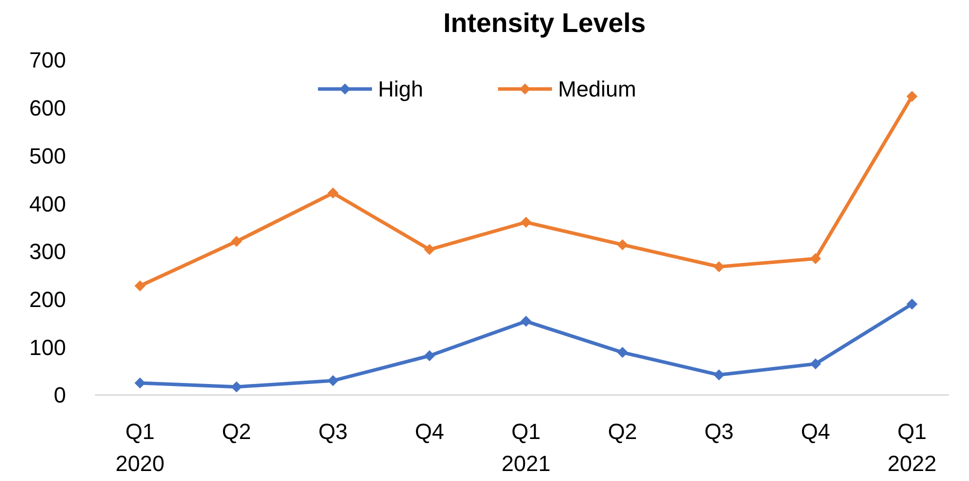 This screenshot has height=481, width=969. What do you see at coordinates (597, 89) in the screenshot?
I see `legend-label: Medium` at bounding box center [597, 89].